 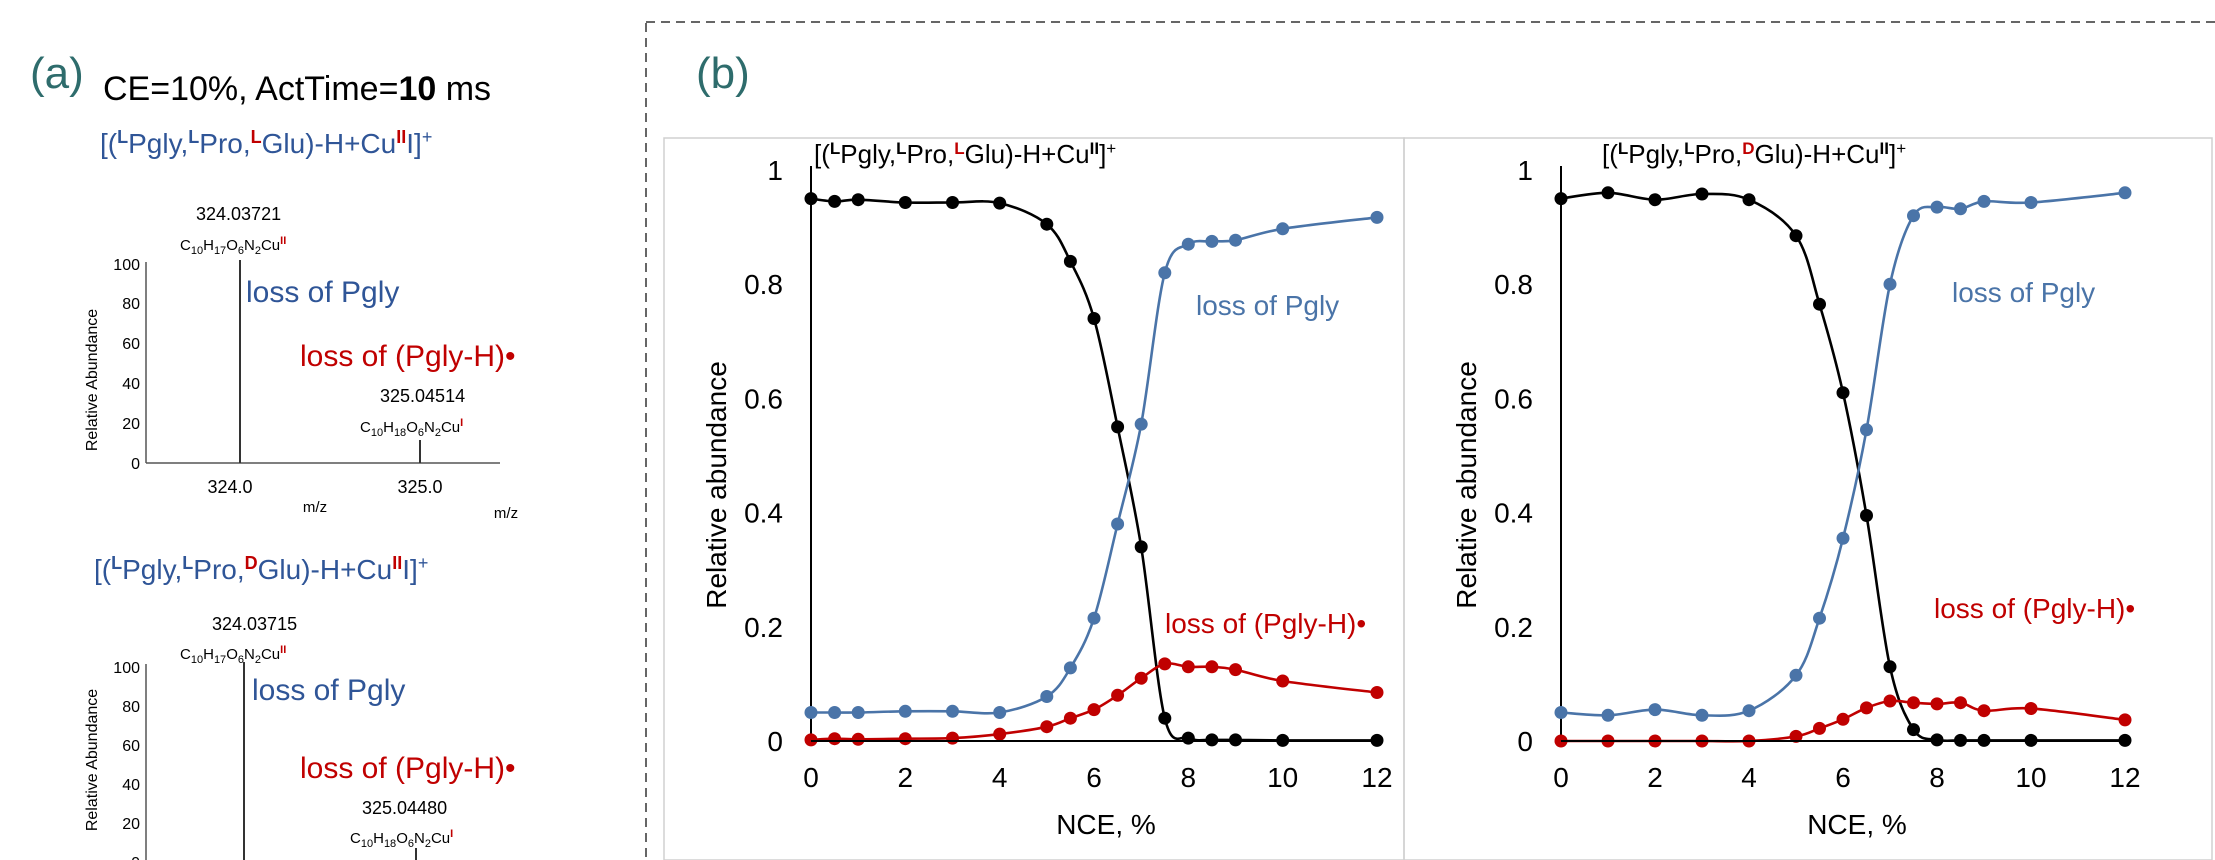 I want to click on chart-xtick-label: 6, so click(x=1094, y=777).